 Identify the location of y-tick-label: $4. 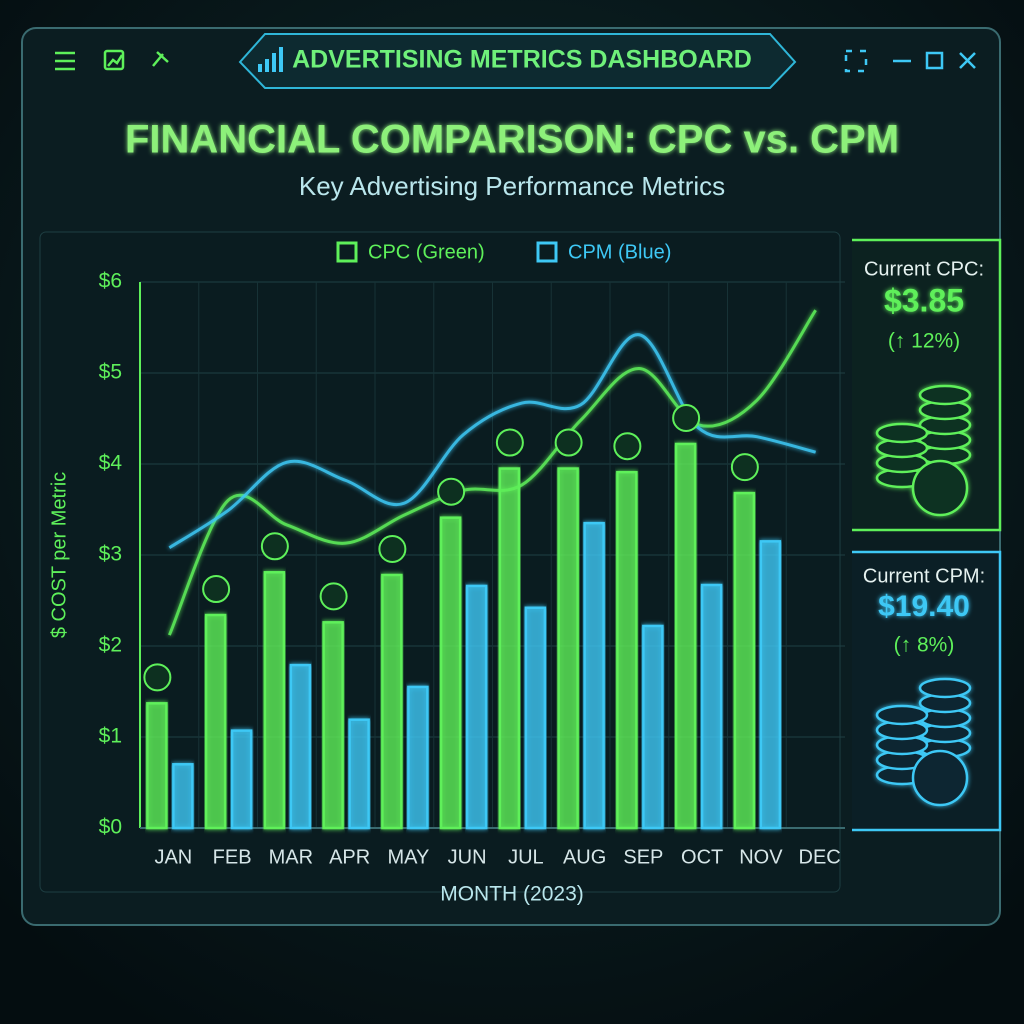
(111, 463).